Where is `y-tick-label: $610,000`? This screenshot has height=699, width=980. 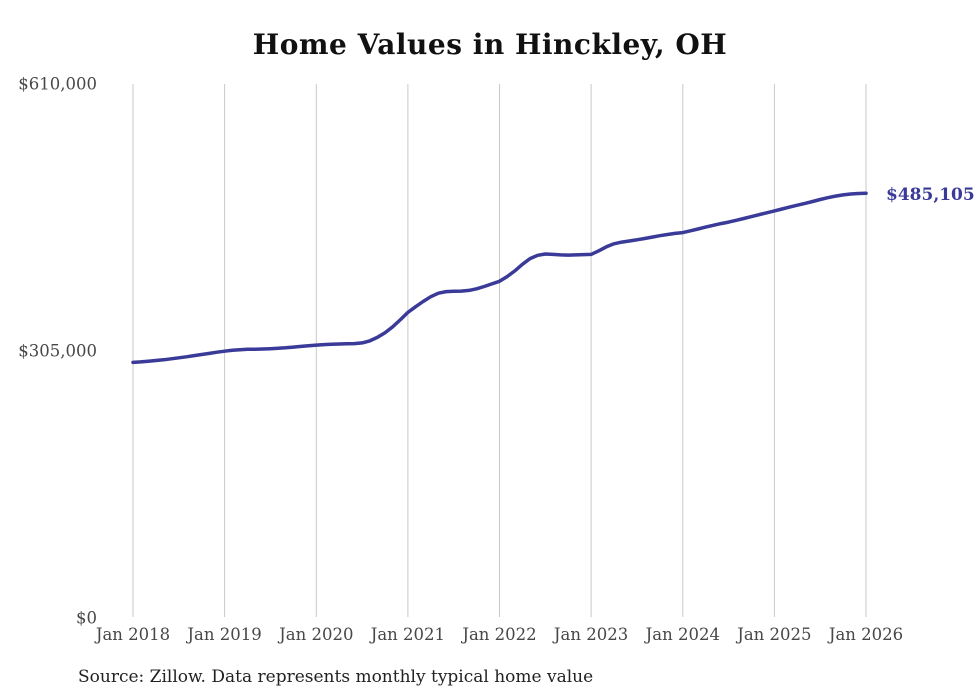 y-tick-label: $610,000 is located at coordinates (57, 84).